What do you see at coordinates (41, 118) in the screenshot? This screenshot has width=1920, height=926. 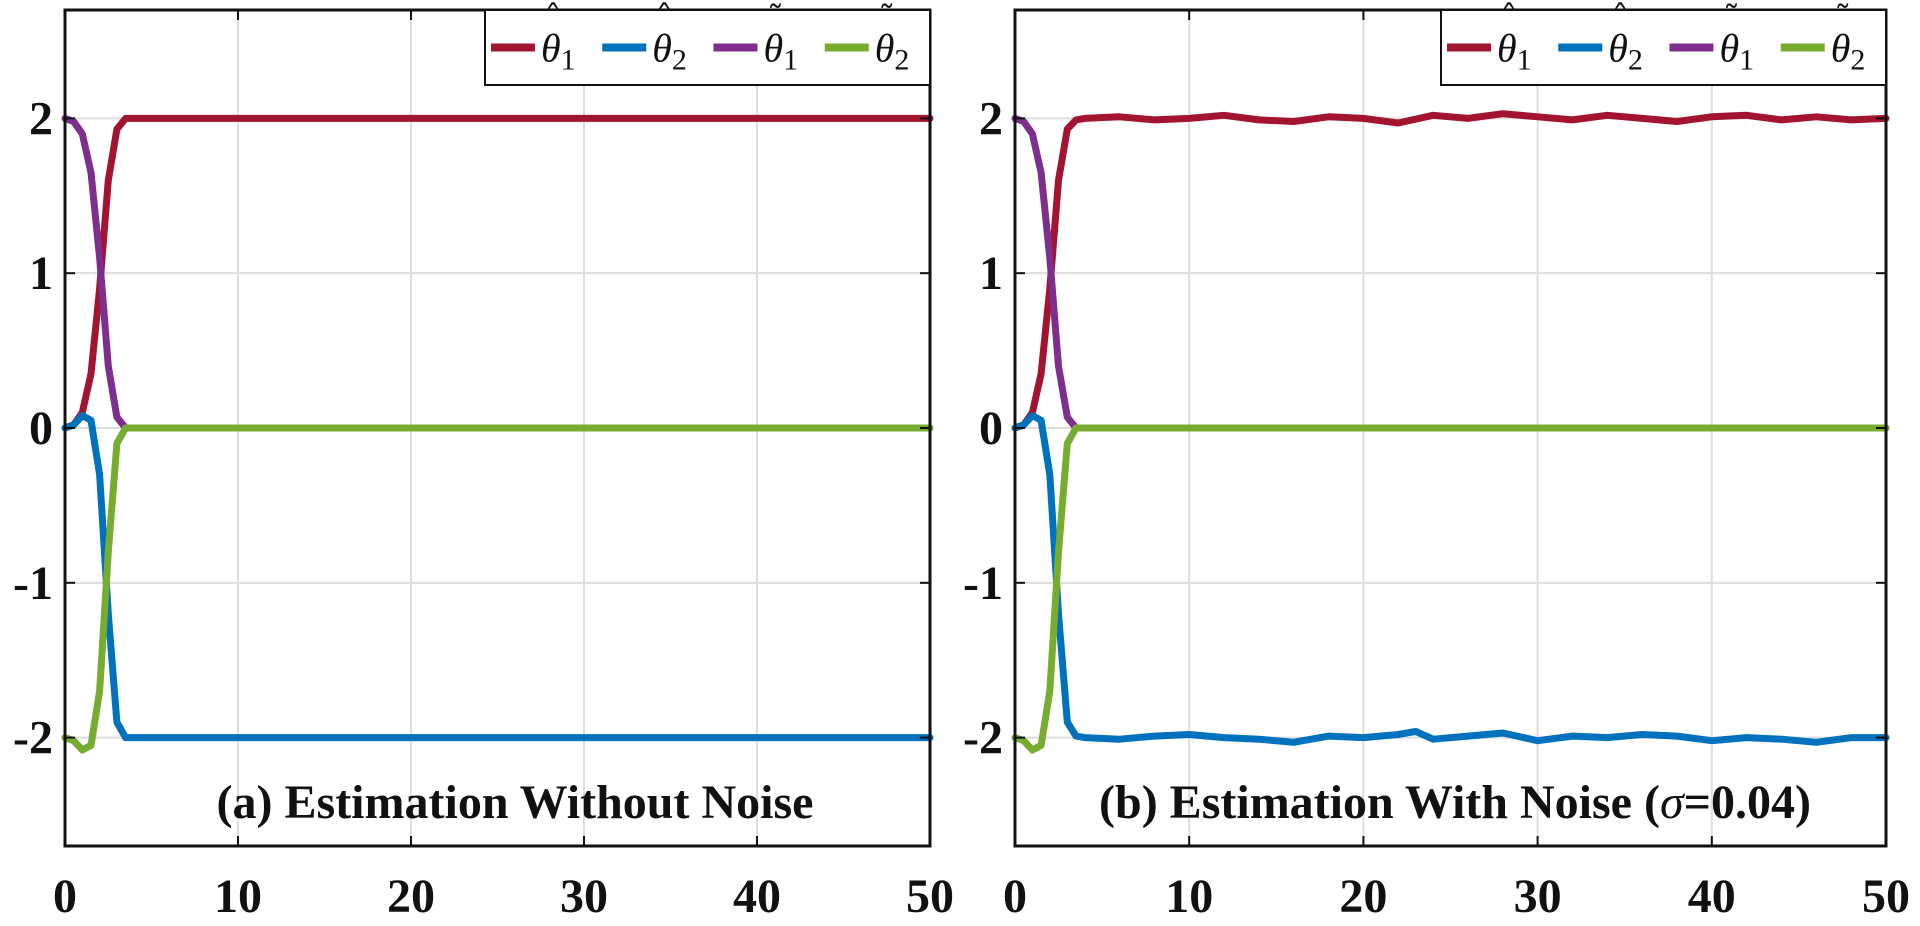 I see `panel-a-ytick-label-2: 2` at bounding box center [41, 118].